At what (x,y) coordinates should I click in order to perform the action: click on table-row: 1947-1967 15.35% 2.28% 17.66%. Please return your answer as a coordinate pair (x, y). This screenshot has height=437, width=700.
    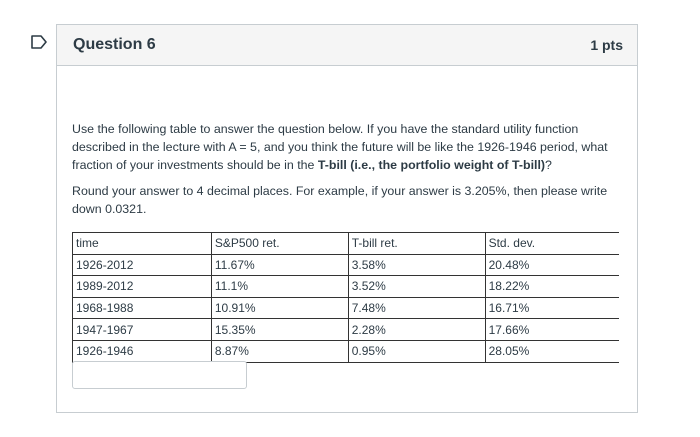
    Looking at the image, I should click on (345, 329).